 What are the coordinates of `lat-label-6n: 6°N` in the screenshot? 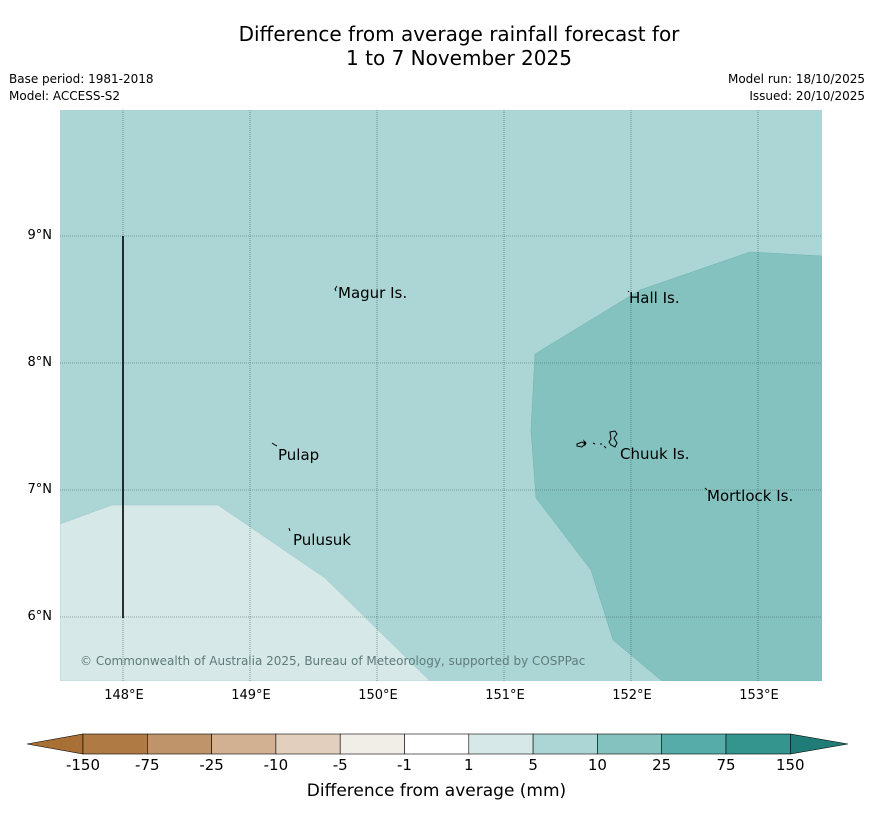 It's located at (40, 616).